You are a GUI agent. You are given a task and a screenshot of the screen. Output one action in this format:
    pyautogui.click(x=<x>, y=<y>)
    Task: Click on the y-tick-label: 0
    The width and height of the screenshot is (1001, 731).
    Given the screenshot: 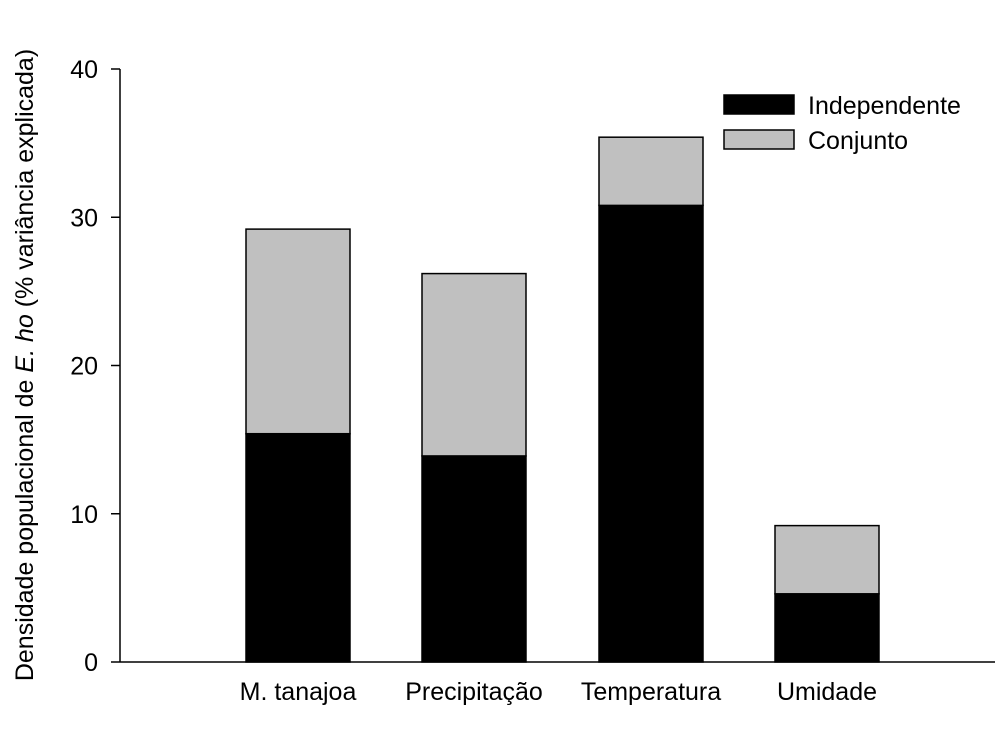 What is the action you would take?
    pyautogui.click(x=91, y=663)
    